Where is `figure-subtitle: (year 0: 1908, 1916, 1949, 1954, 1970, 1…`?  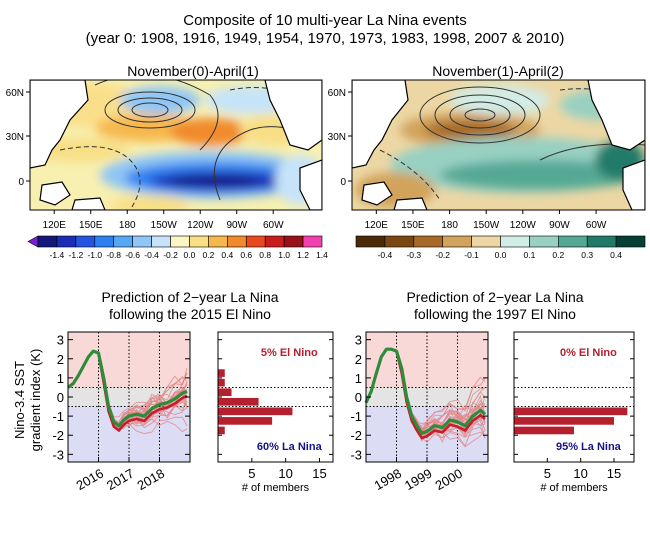
figure-subtitle: (year 0: 1908, 1916, 1949, 1954, 1970, 1… is located at coordinates (325, 38).